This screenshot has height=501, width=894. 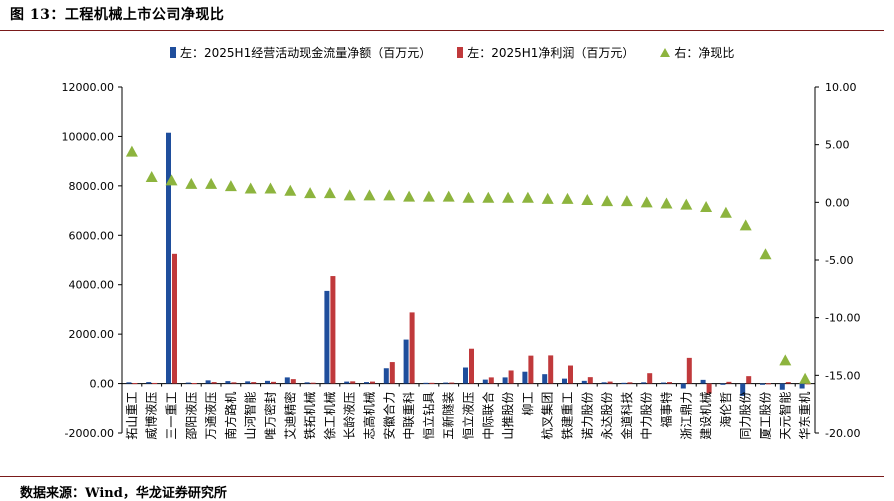 What do you see at coordinates (289, 416) in the screenshot?
I see `category-label: 艾迪精密` at bounding box center [289, 416].